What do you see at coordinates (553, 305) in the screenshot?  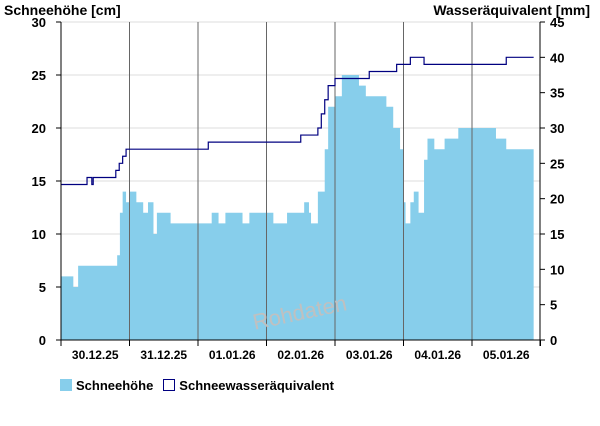 I see `right-tick-label-1: 5` at bounding box center [553, 305].